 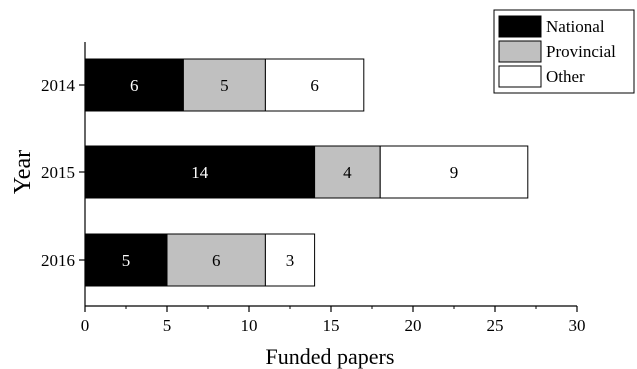 I want to click on y-axis: 2014 2015 2016, so click(x=63, y=174).